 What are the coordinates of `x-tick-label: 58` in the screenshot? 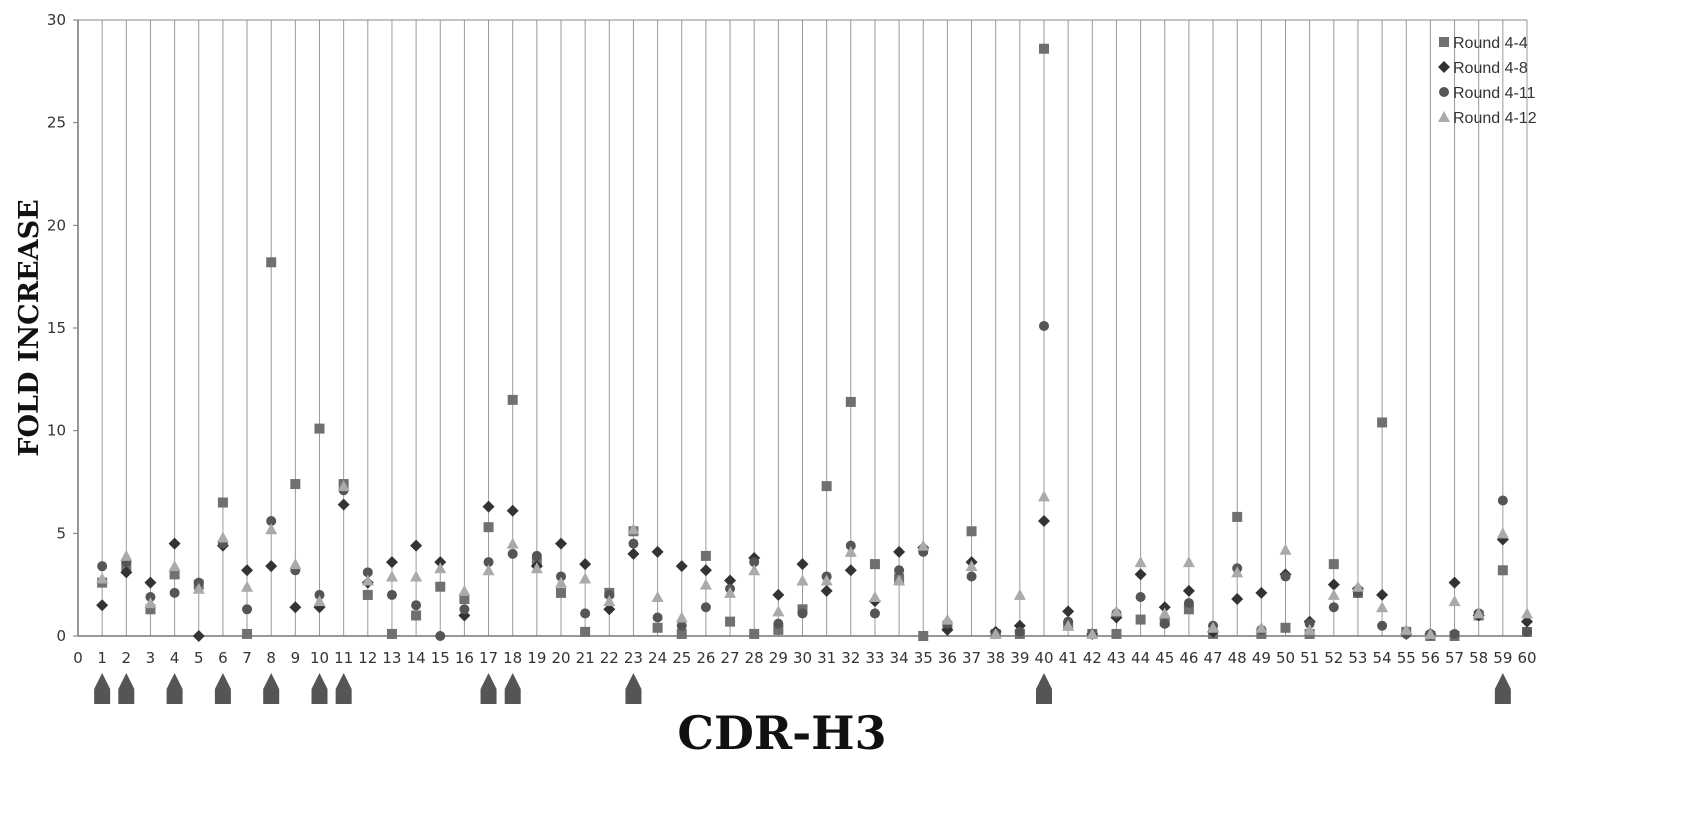 It's located at (1478, 658).